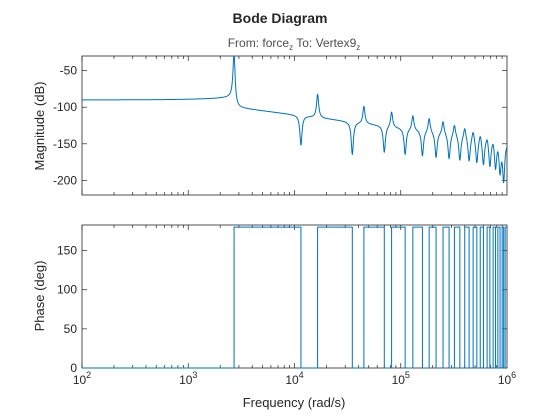  I want to click on chart-title: Bode Diagram, so click(280, 18).